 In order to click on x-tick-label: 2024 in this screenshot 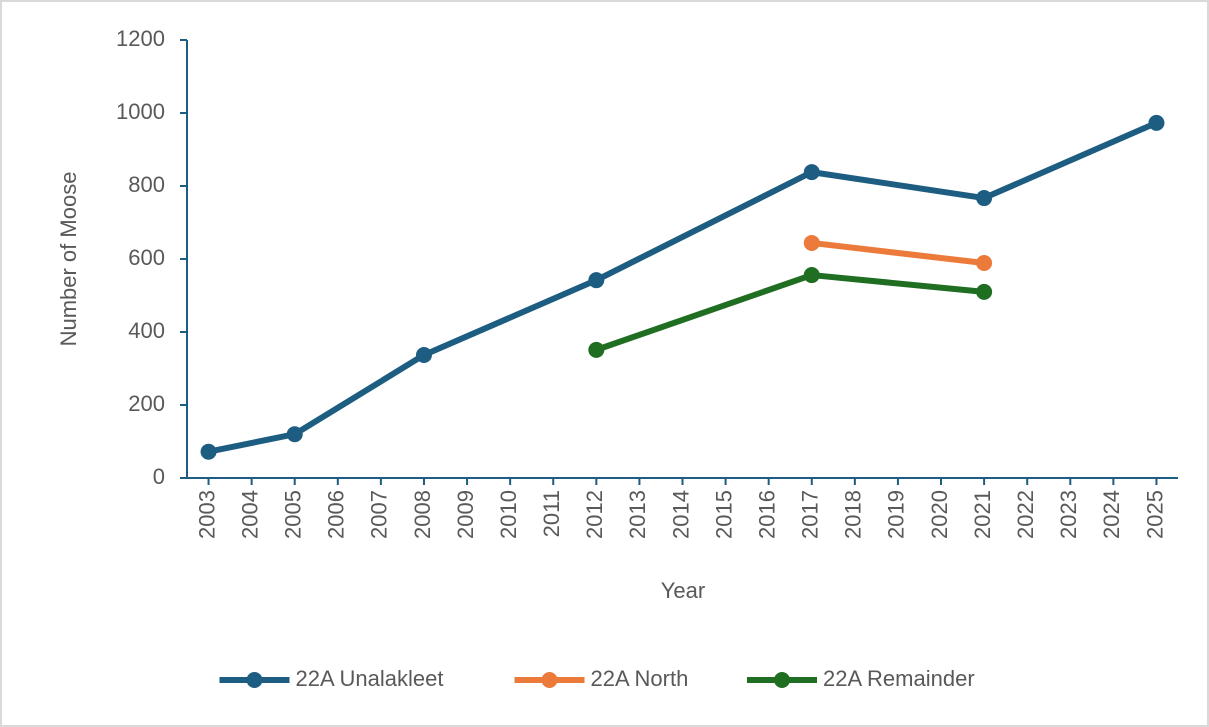, I will do `click(1111, 514)`.